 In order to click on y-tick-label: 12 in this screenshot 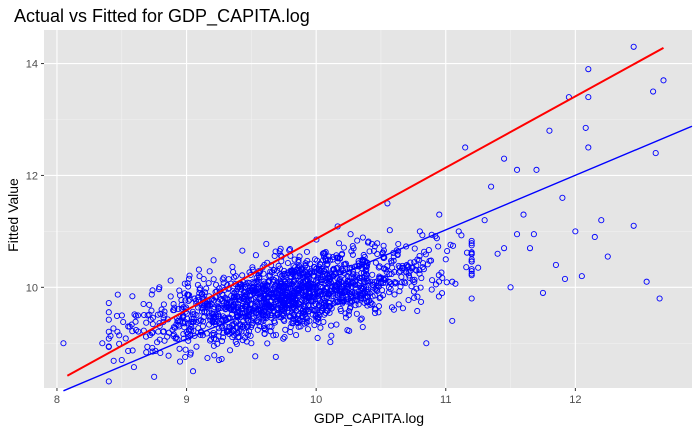, I will do `click(32, 176)`.